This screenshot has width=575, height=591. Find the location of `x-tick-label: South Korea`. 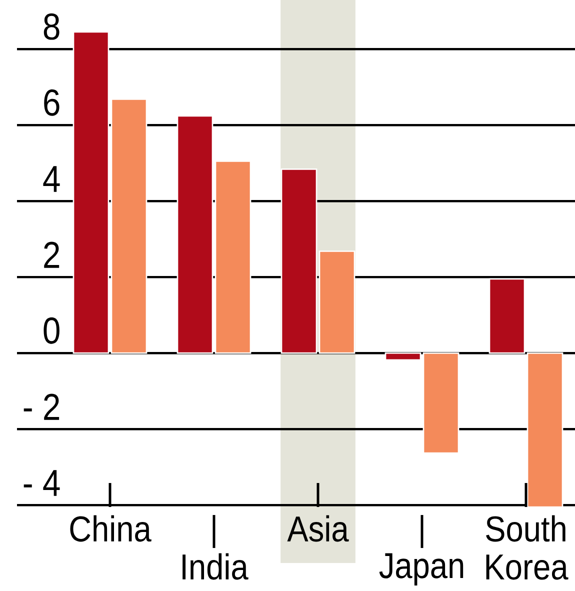

x-tick-label: South Korea is located at coordinates (527, 547).